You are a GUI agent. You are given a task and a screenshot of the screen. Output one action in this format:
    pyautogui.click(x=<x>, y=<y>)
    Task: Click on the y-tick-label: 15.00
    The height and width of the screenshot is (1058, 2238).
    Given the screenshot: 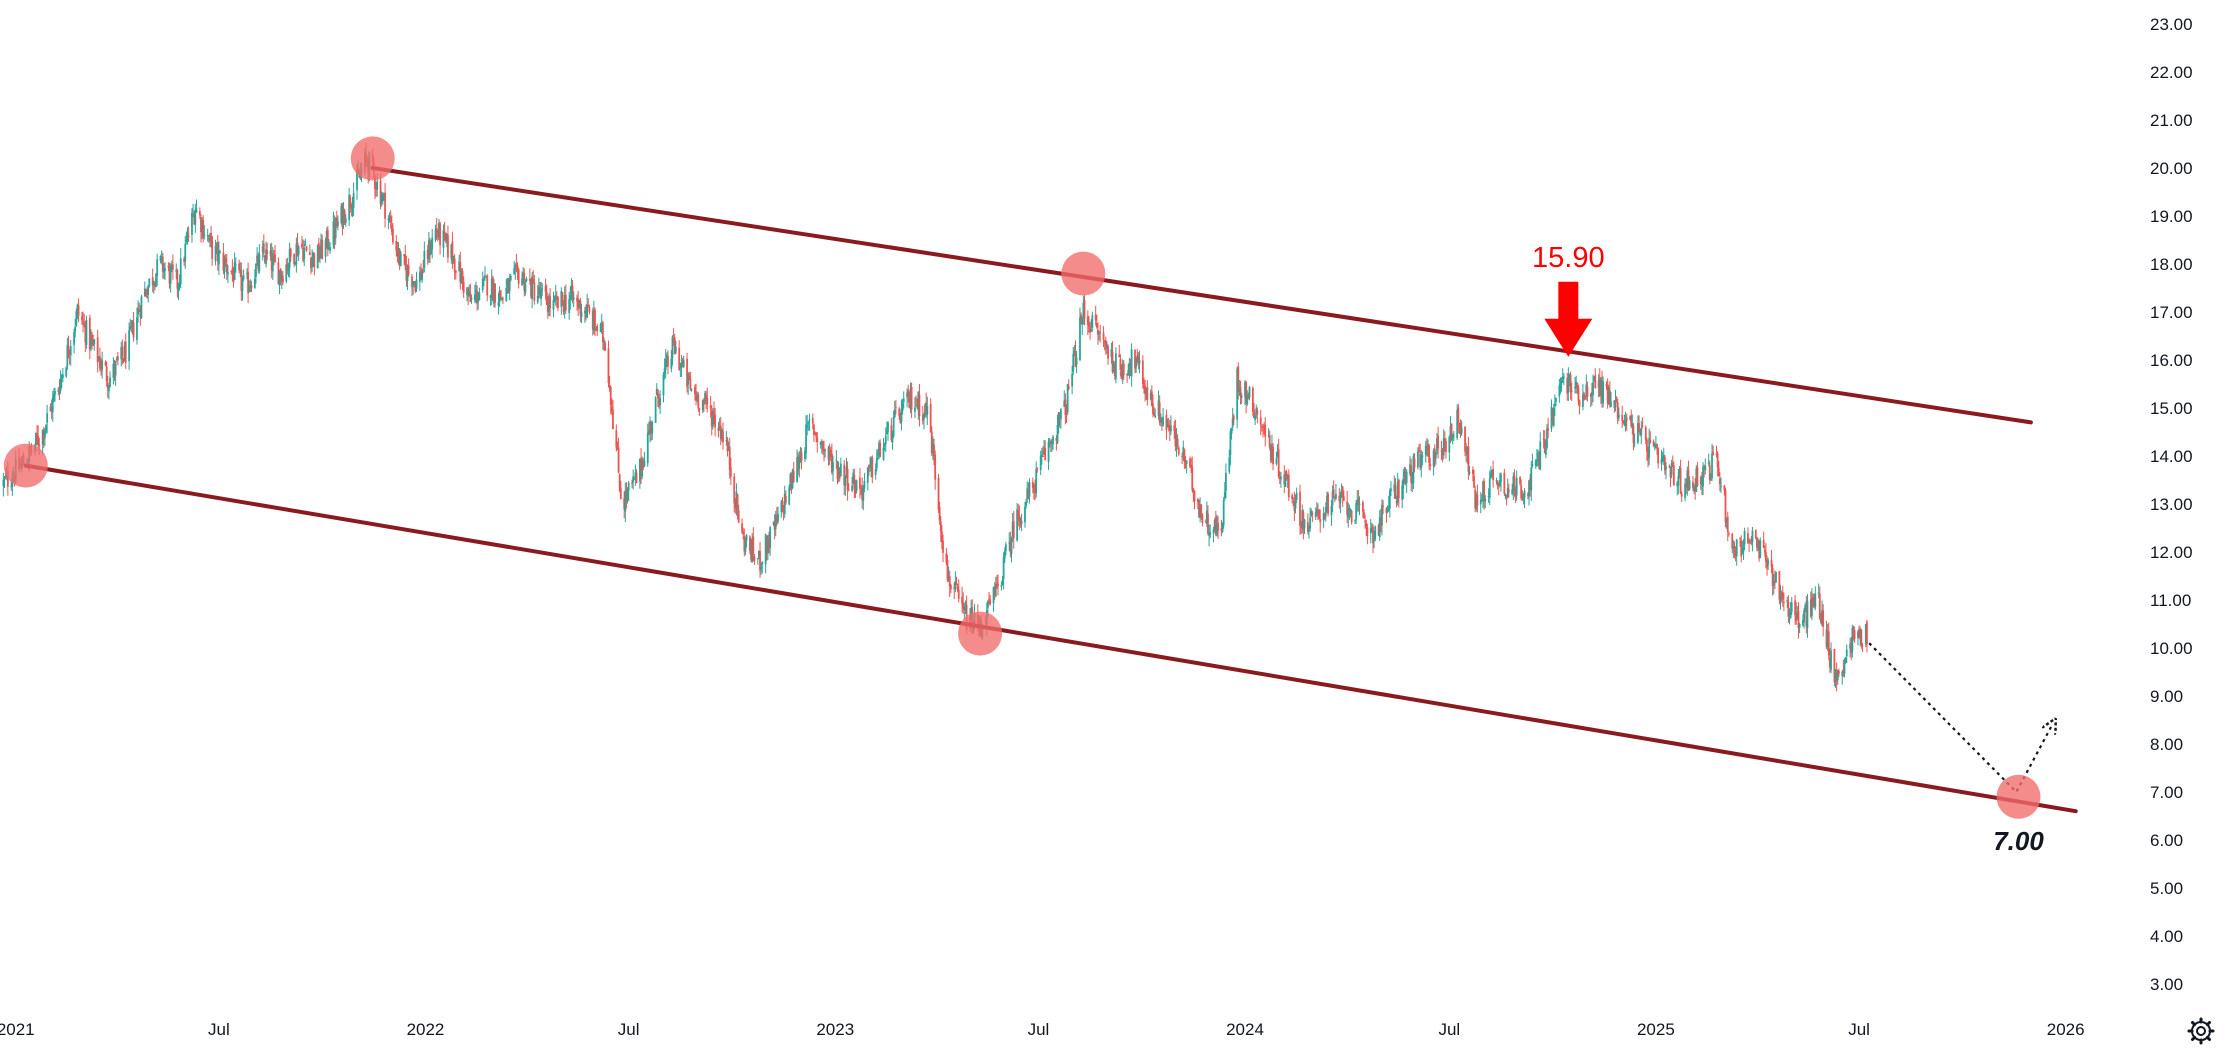 What is the action you would take?
    pyautogui.click(x=2171, y=408)
    